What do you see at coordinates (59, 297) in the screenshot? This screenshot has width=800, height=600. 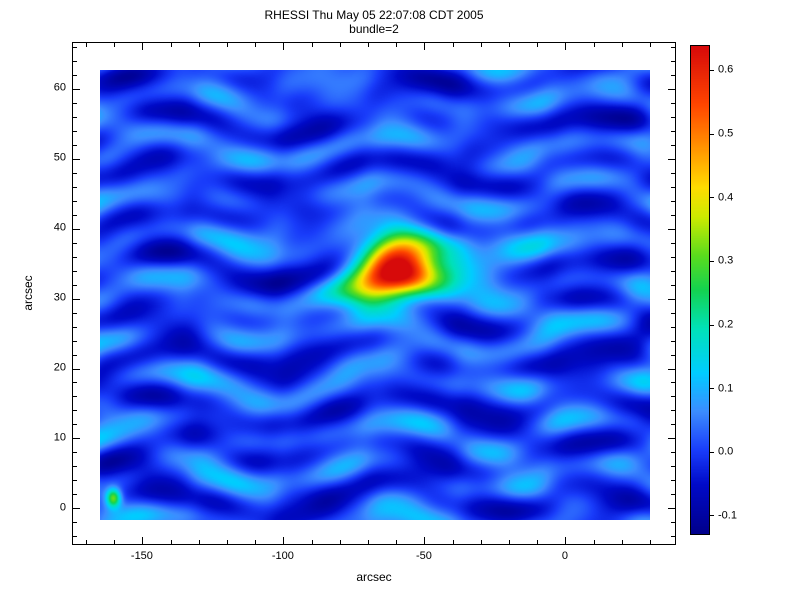 I see `y-tick-label: 30` at bounding box center [59, 297].